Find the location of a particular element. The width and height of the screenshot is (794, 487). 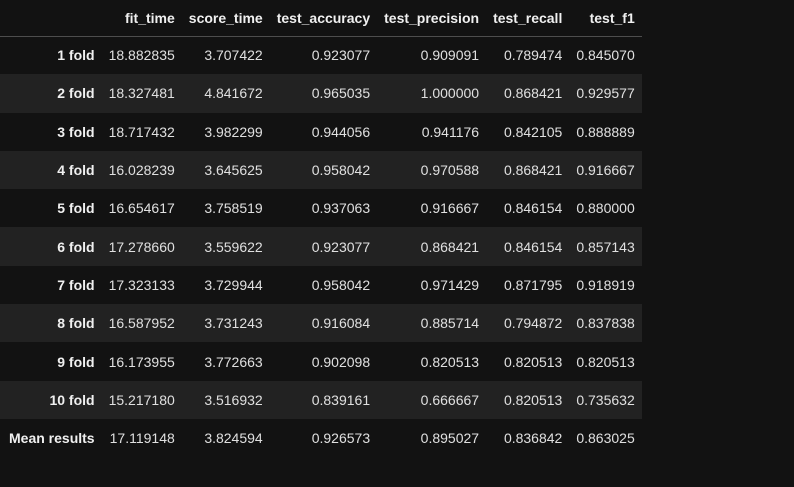

cell-score-time: 3.758519 is located at coordinates (233, 208).